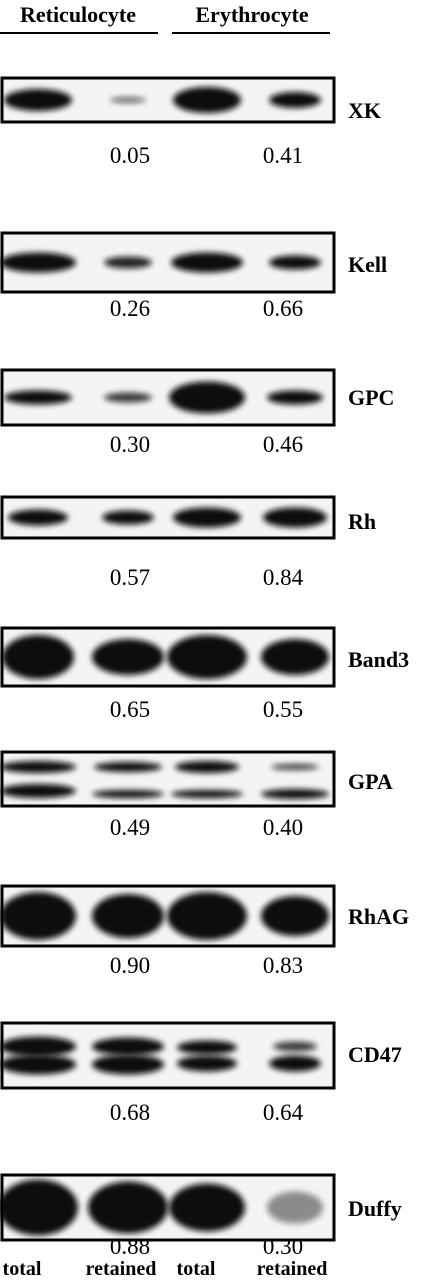 This screenshot has width=428, height=1280. Describe the element at coordinates (283, 965) in the screenshot. I see `ratio-value: 0.83` at that location.